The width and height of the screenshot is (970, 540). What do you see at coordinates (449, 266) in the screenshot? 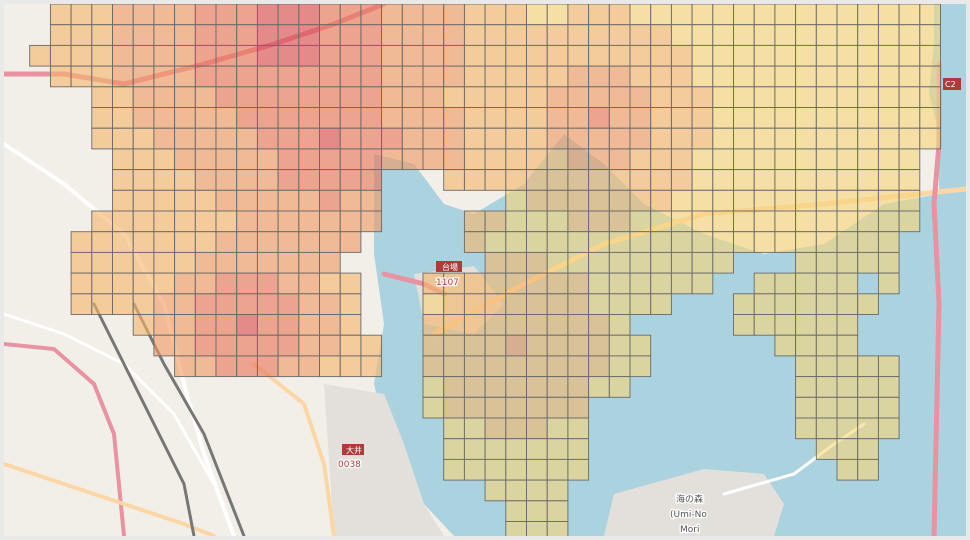
I see `daiba-label-bg` at bounding box center [449, 266].